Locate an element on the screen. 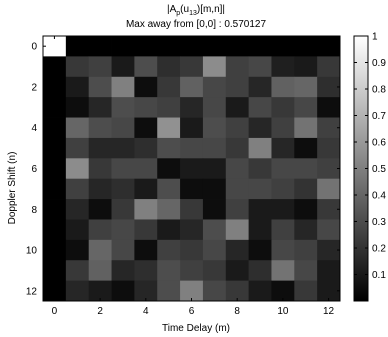 This screenshot has width=388, height=337. title-line-1: |Ap(u13)[m,n]| is located at coordinates (196, 10).